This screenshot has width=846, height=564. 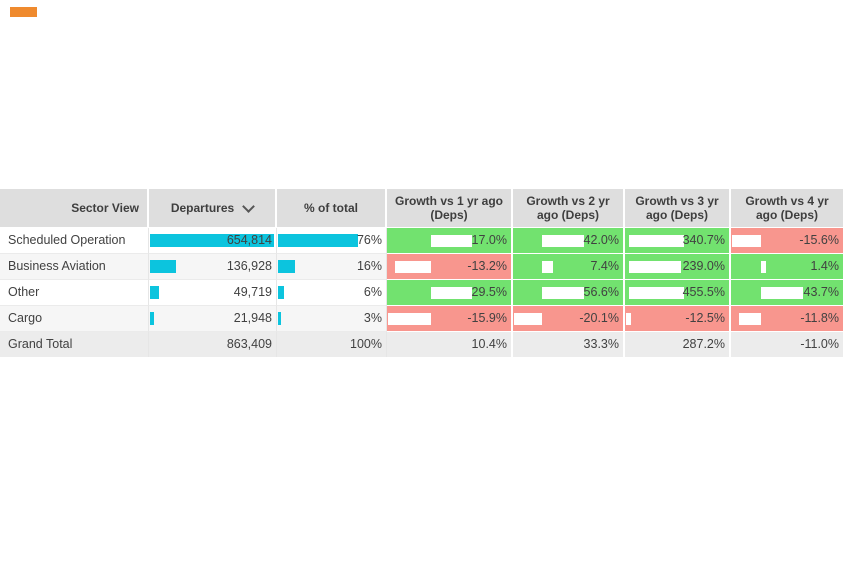 I want to click on pct-of-total-cell: 3%, so click(x=332, y=319).